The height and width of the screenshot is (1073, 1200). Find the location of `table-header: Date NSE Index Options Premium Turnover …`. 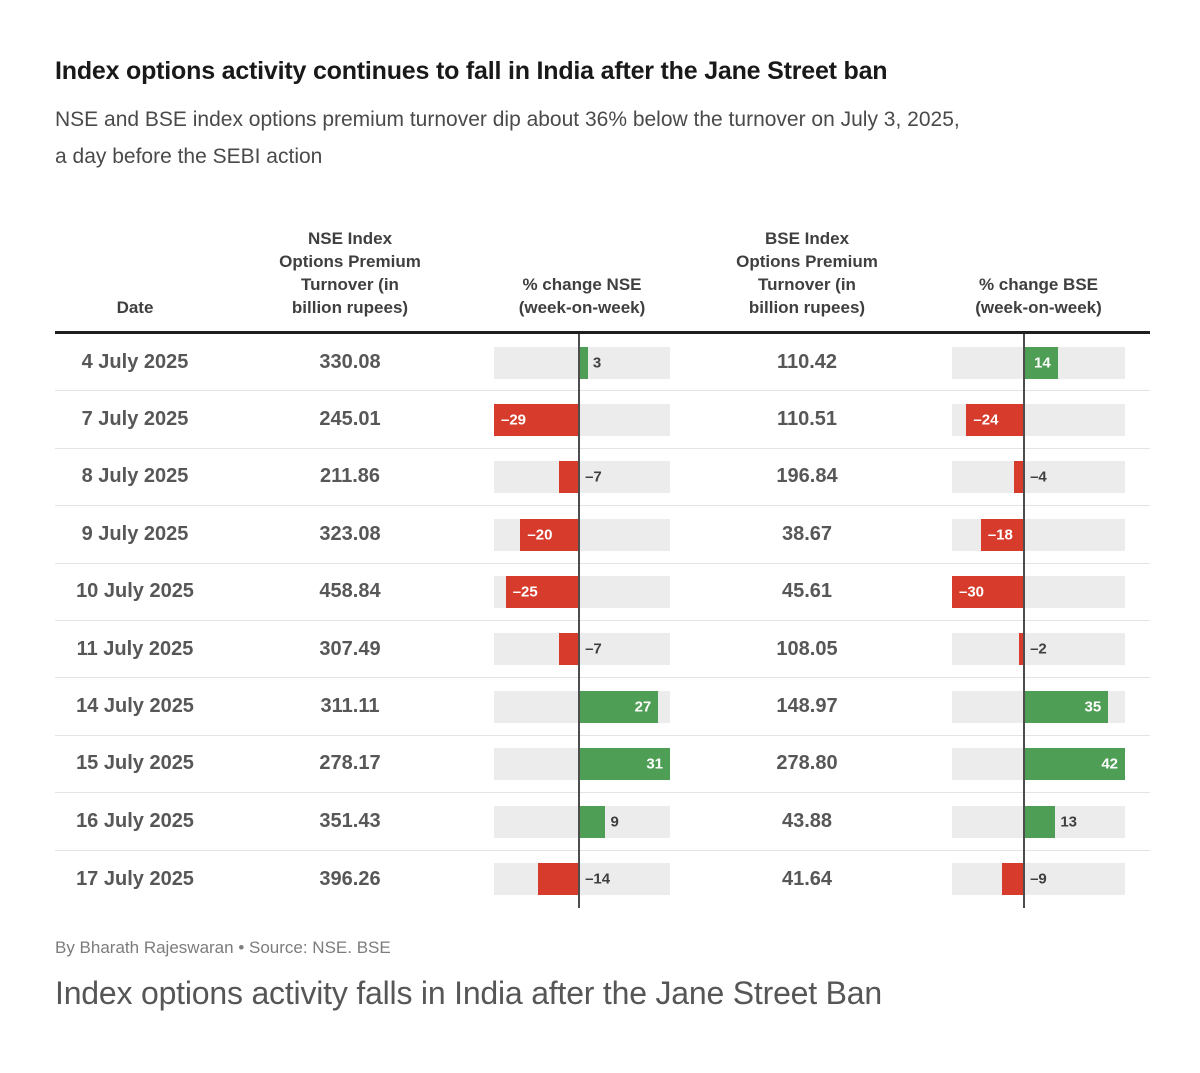

table-header: Date NSE Index Options Premium Turnover … is located at coordinates (602, 263).